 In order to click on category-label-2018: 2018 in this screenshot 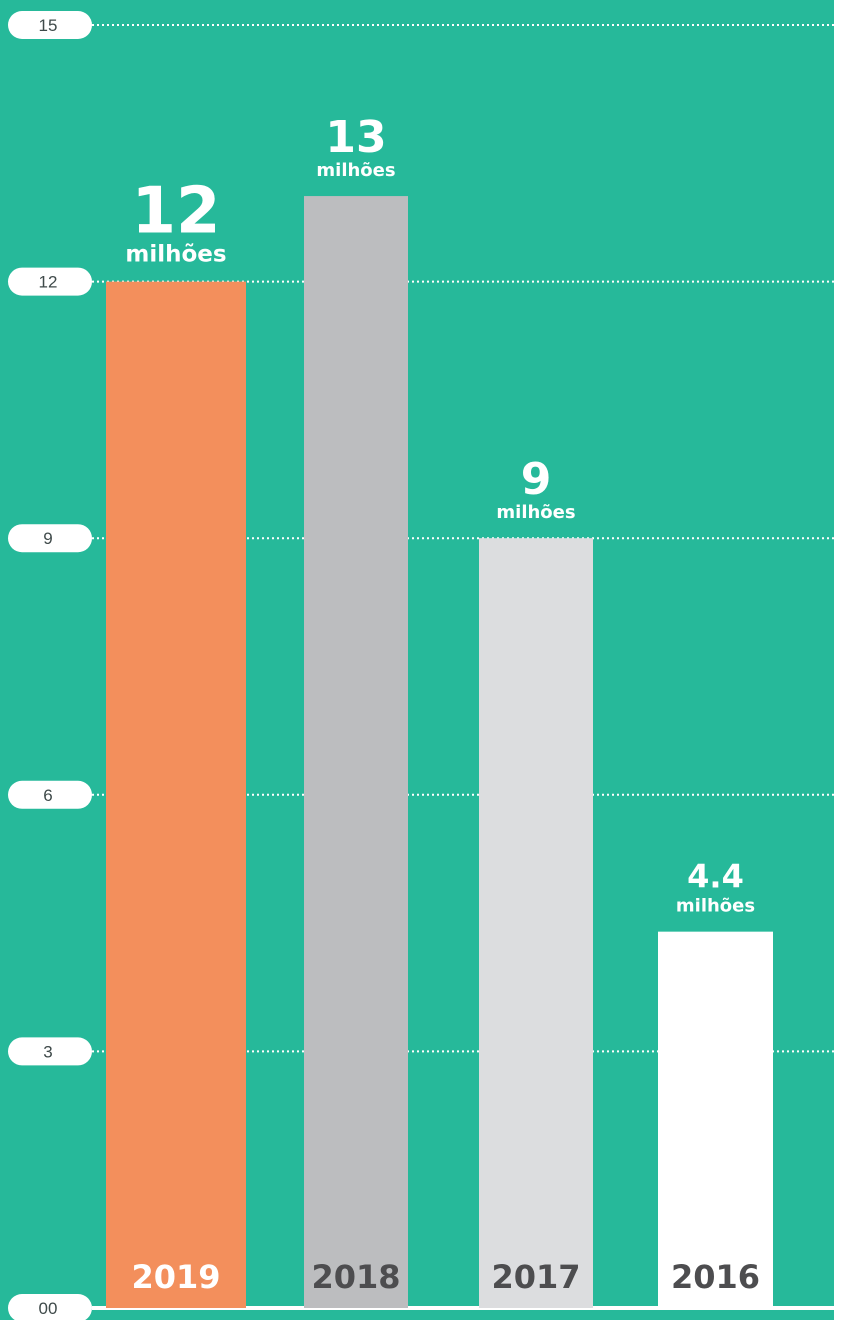, I will do `click(355, 1277)`.